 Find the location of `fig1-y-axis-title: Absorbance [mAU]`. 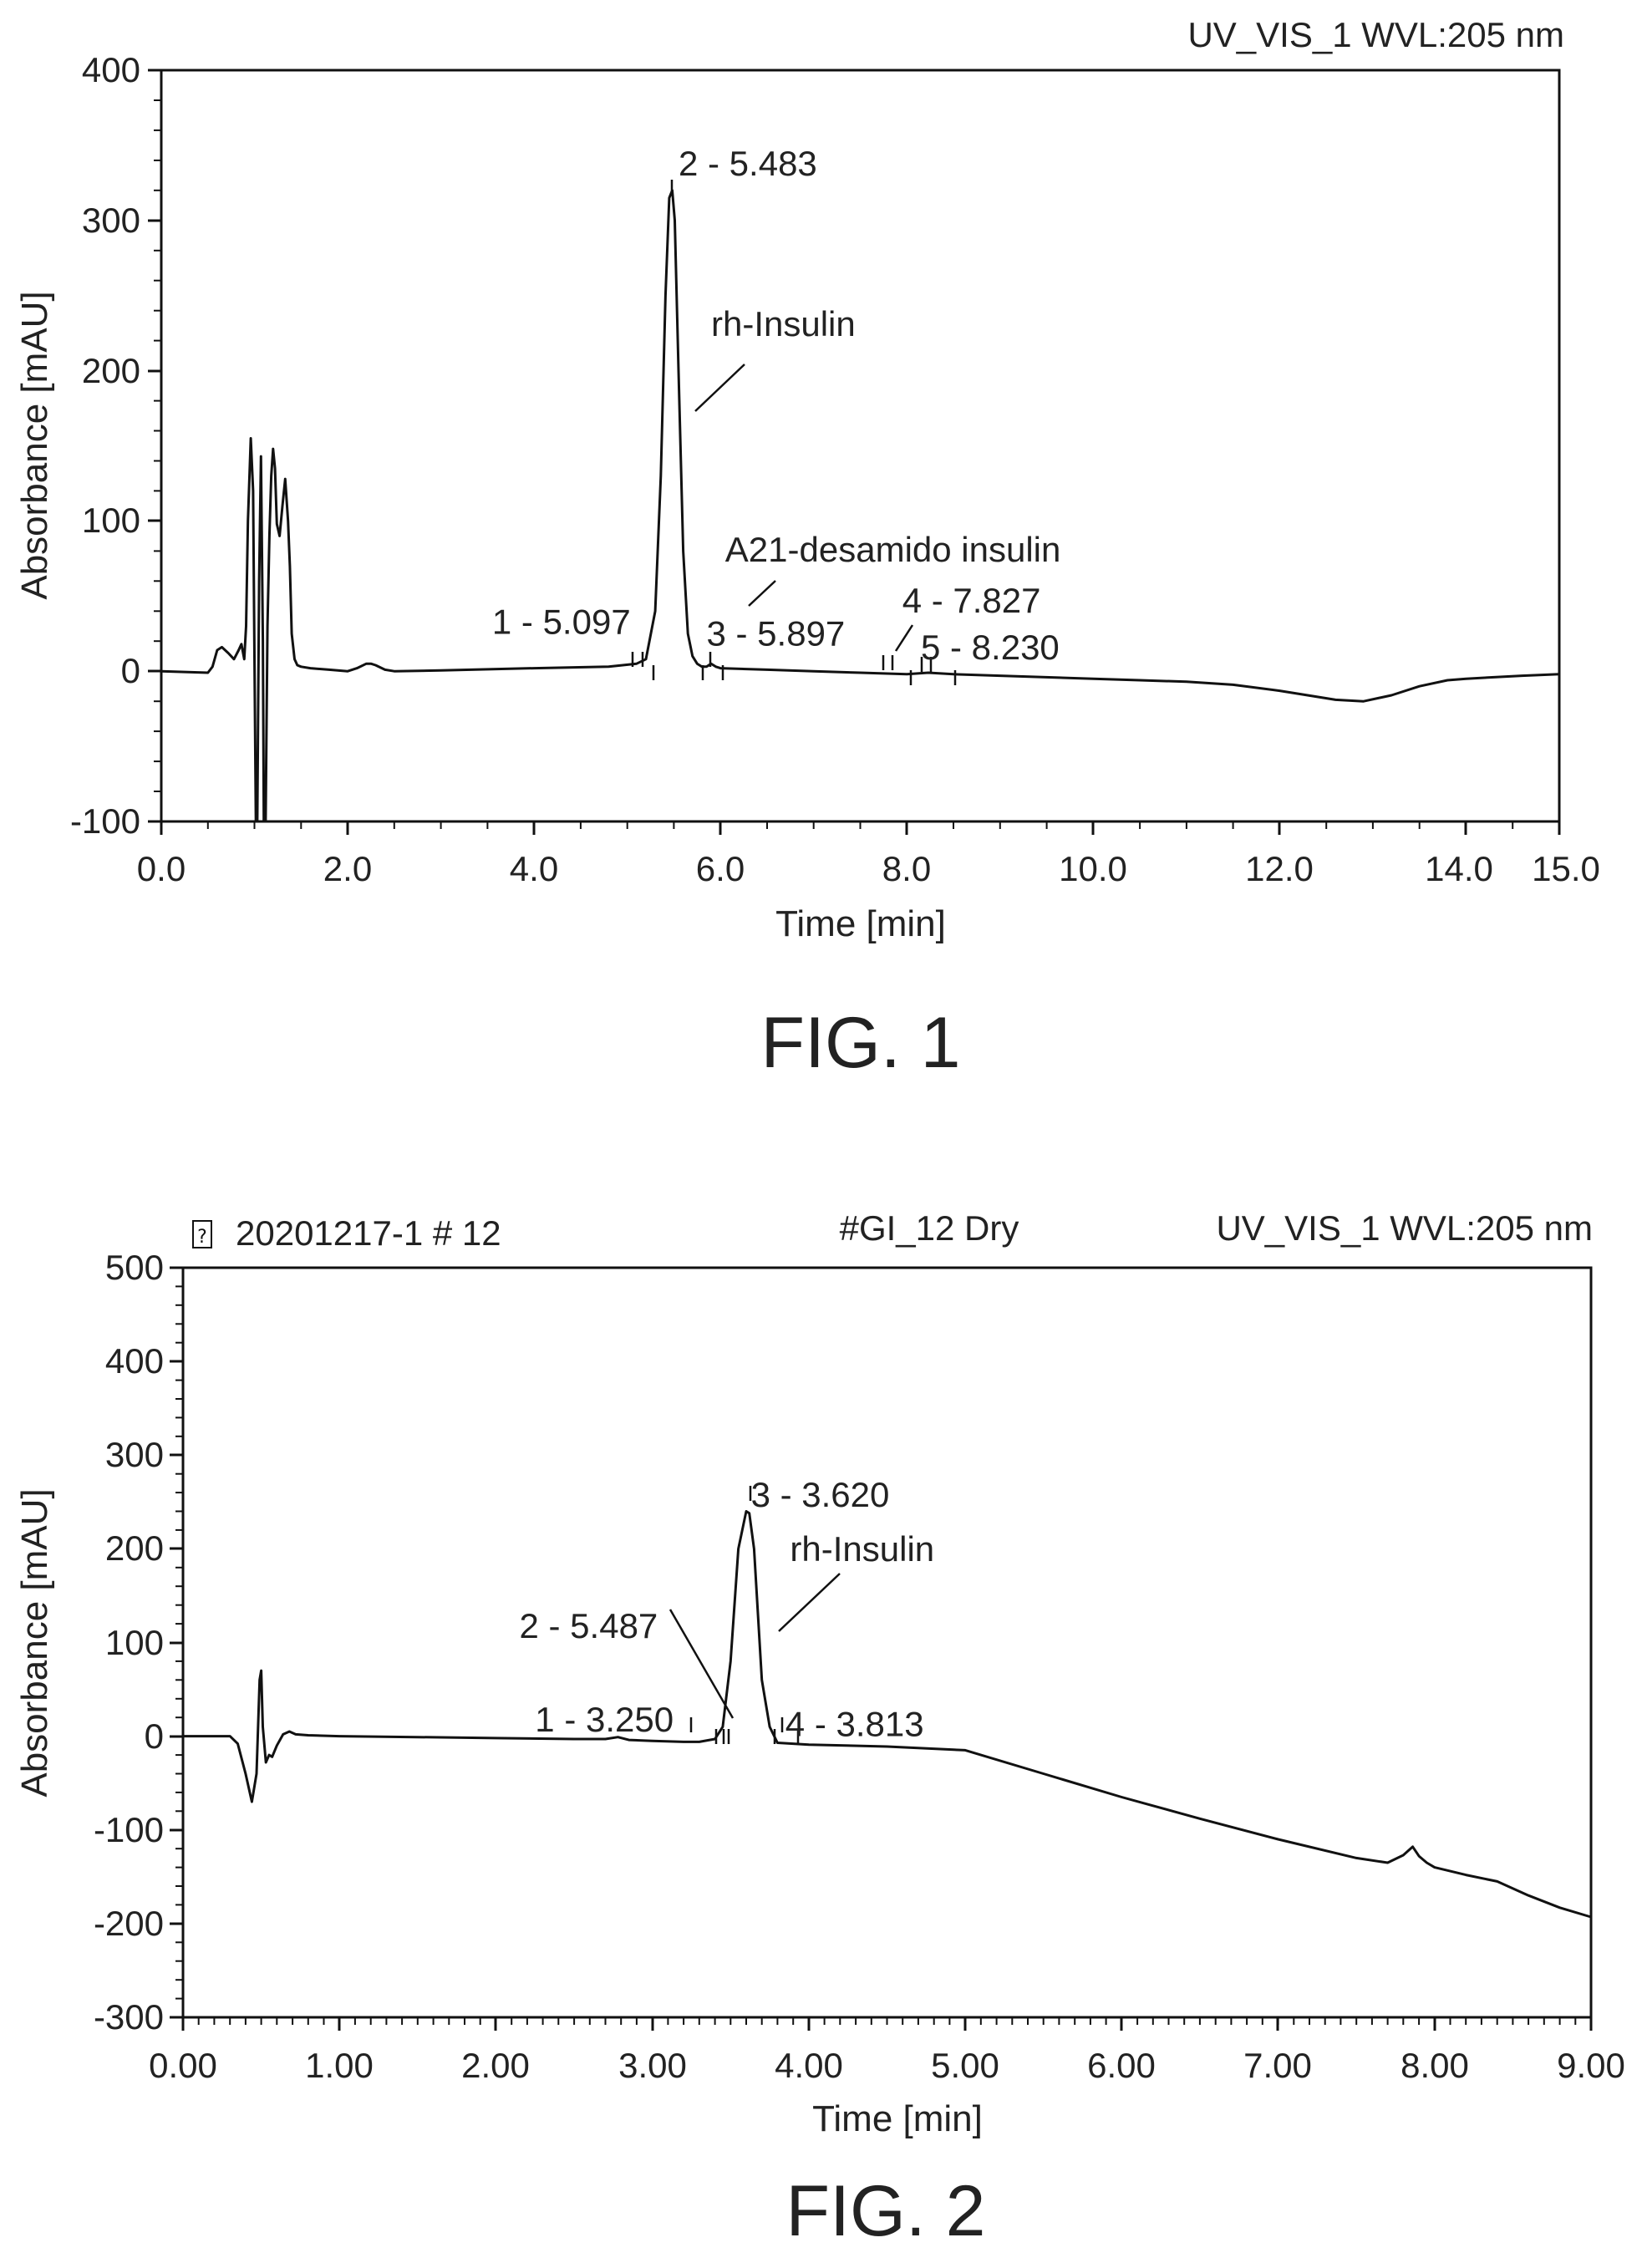

fig1-y-axis-title: Absorbance [mAU] is located at coordinates (34, 445).